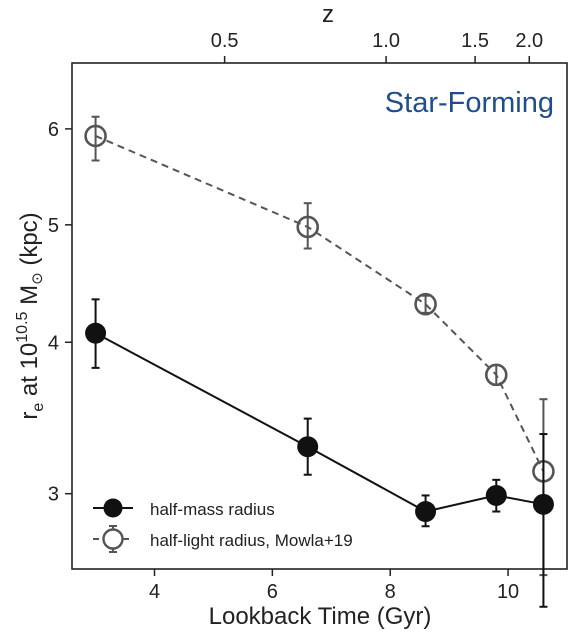  Describe the element at coordinates (113, 508) in the screenshot. I see `legend-marker-half-mass` at that location.